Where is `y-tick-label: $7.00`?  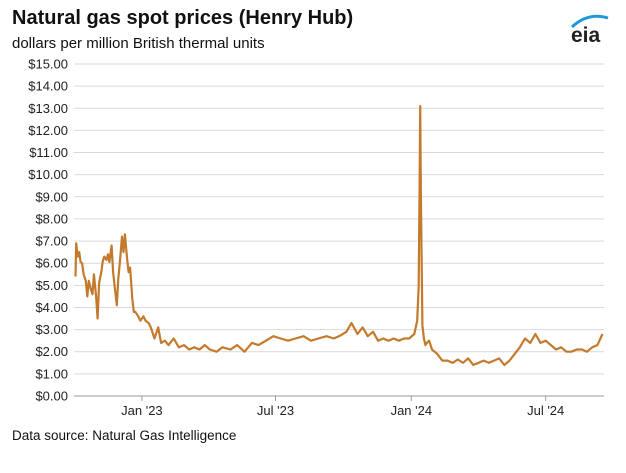
y-tick-label: $7.00 is located at coordinates (51, 241).